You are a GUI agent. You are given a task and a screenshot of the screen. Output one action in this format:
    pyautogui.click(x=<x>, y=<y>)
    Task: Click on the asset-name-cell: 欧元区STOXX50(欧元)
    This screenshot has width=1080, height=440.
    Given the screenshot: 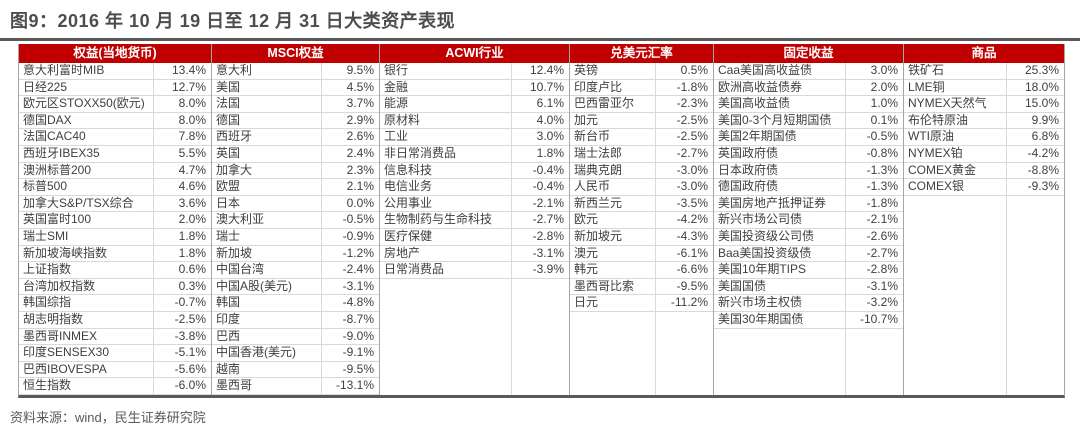 What is the action you would take?
    pyautogui.click(x=84, y=103)
    